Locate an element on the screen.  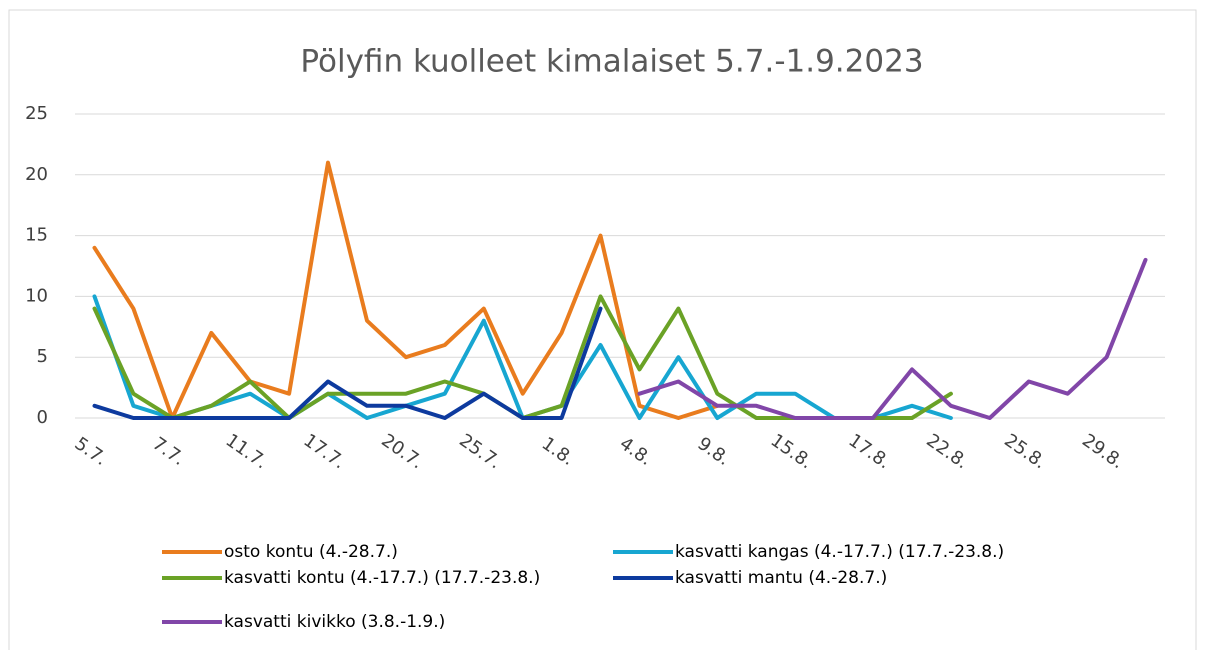
y-tick-label: 20 is located at coordinates (36, 174).